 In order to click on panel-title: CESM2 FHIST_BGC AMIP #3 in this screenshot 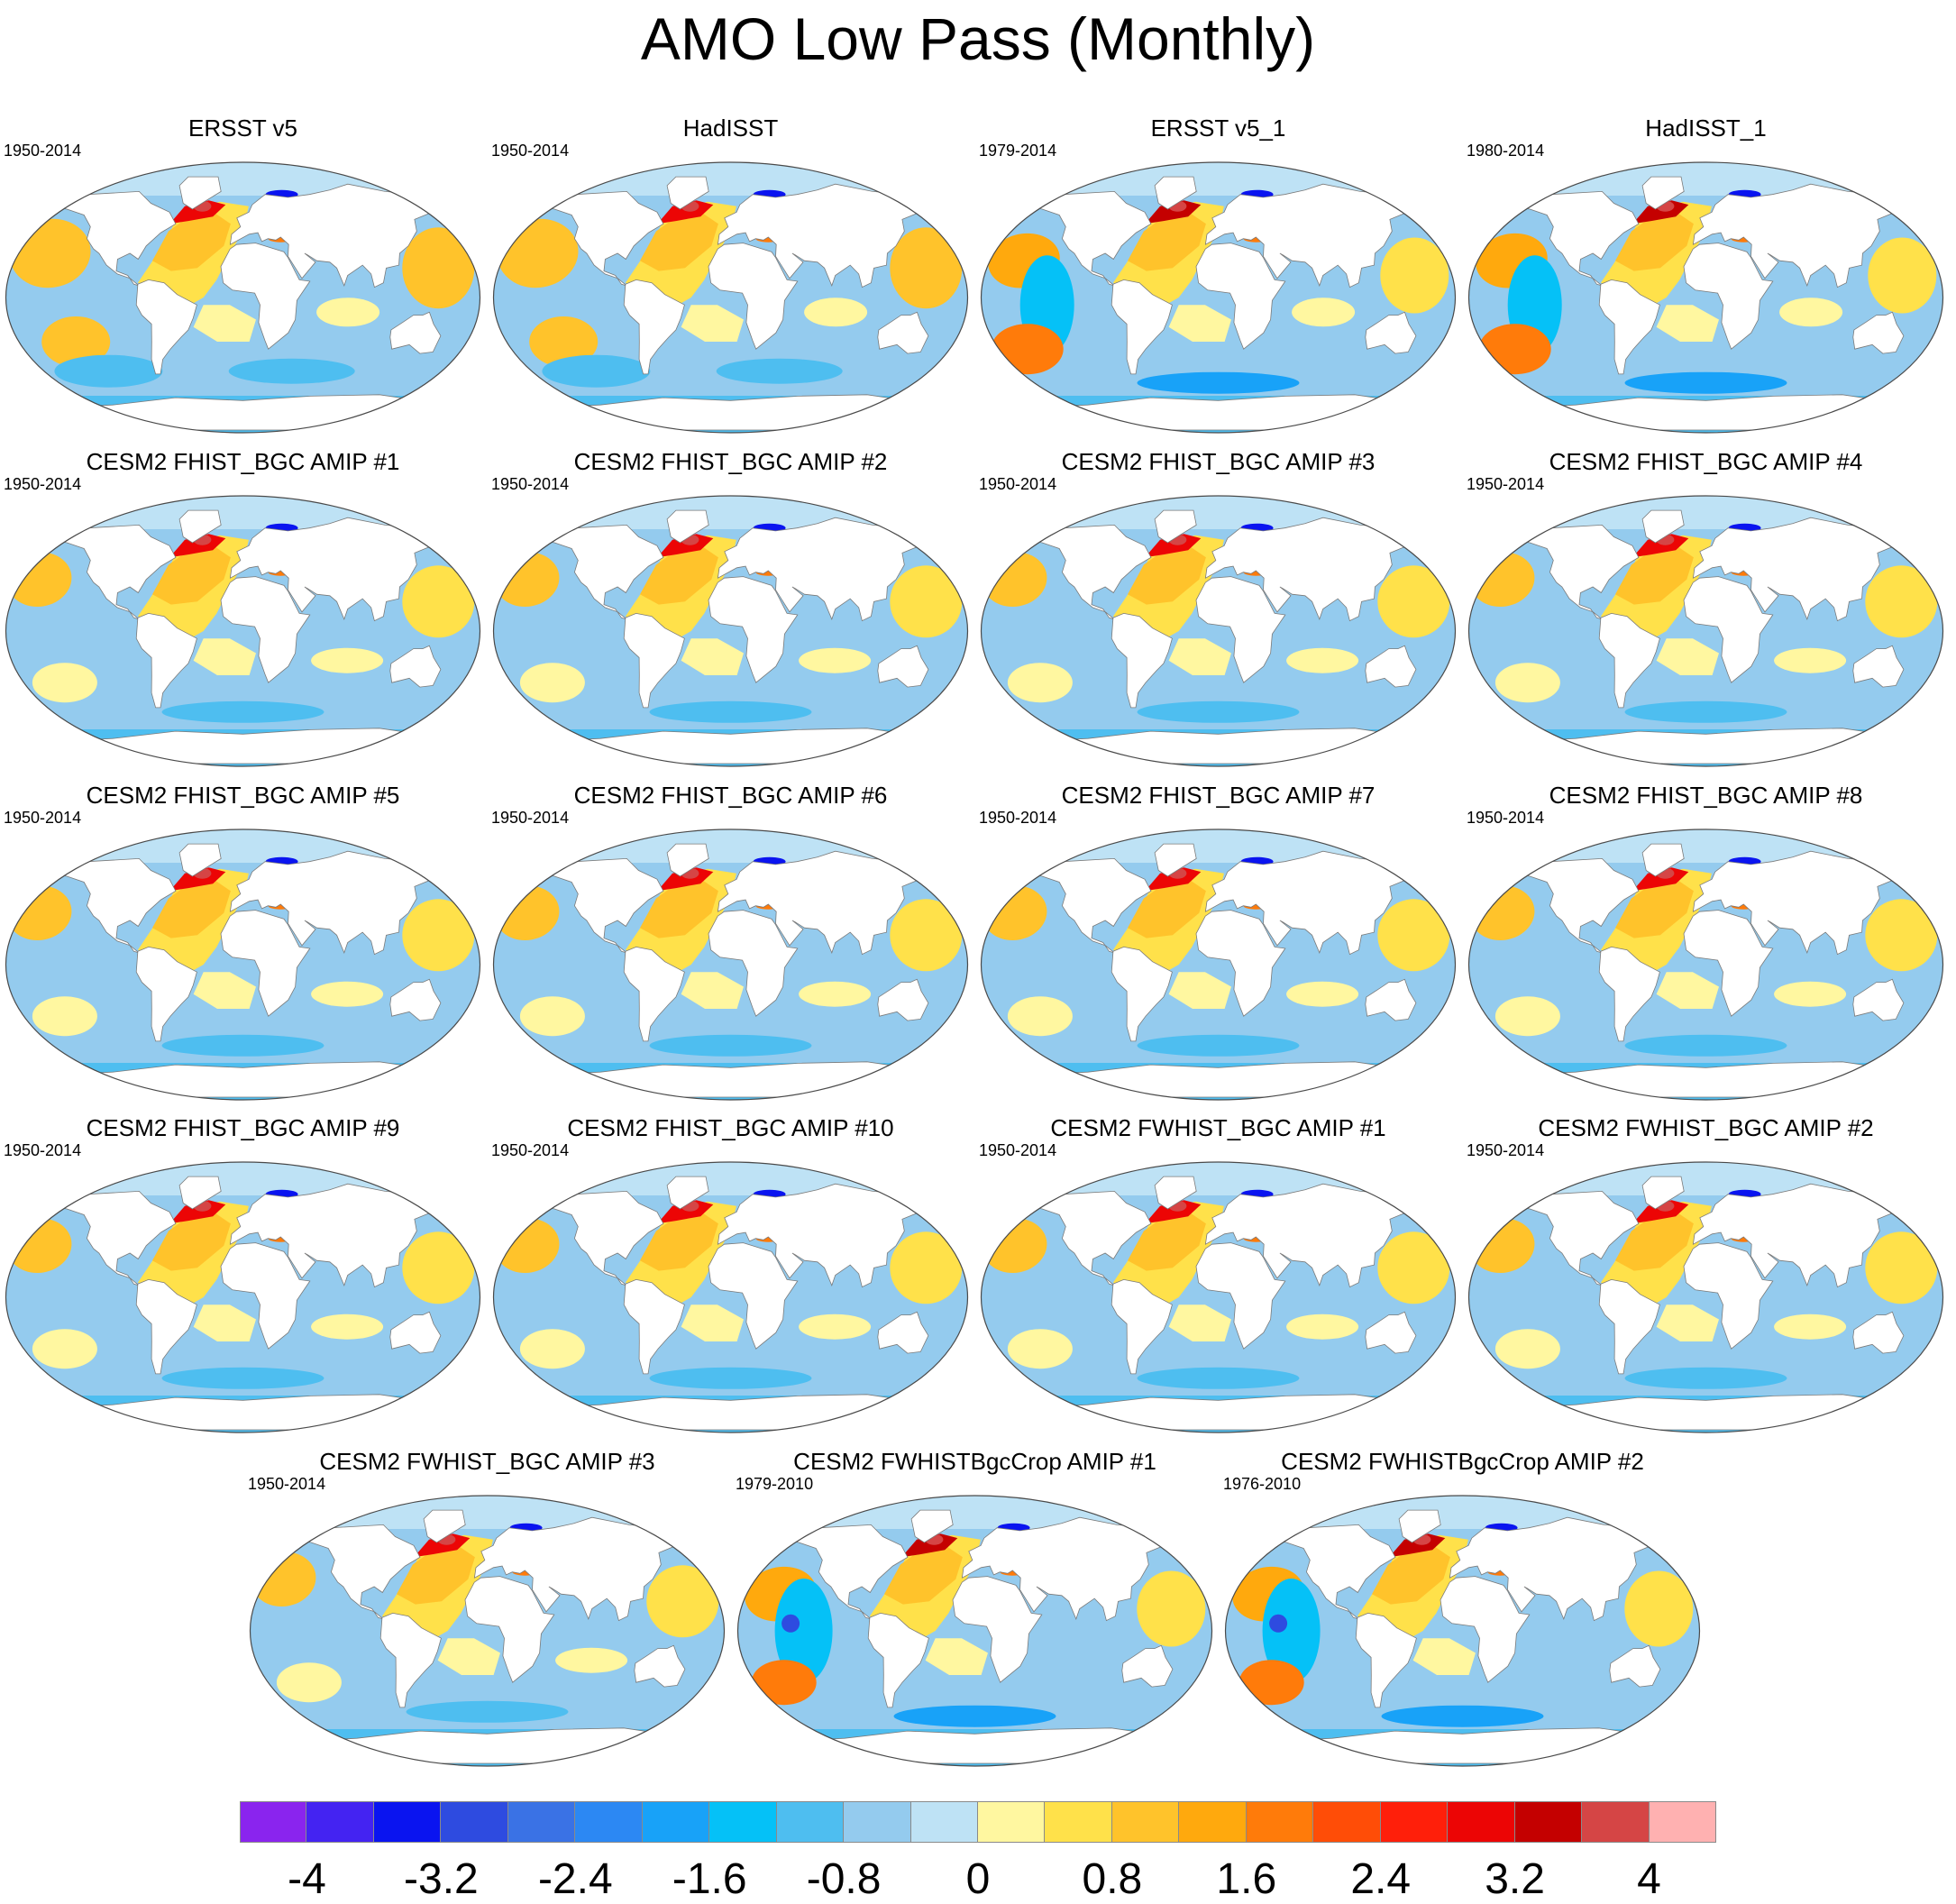, I will do `click(1218, 461)`.